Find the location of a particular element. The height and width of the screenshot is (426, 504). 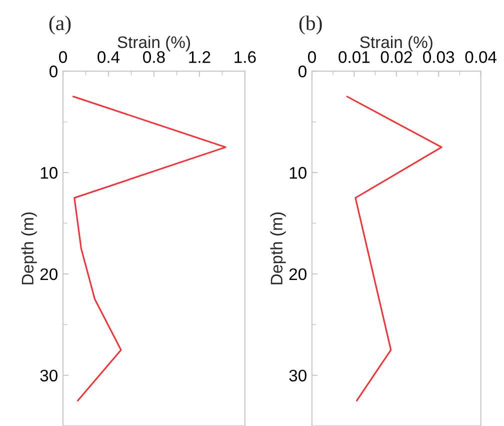

x-tick-label: 0.02 is located at coordinates (396, 57).